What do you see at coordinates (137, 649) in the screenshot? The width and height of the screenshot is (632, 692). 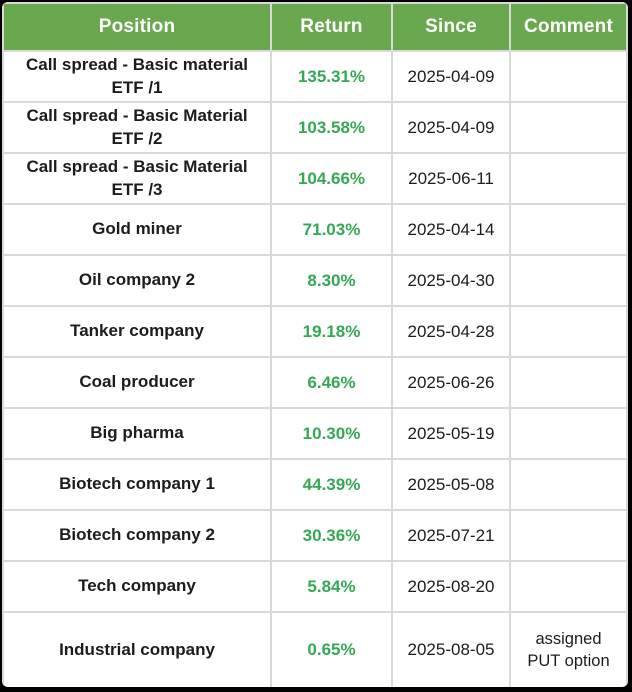 I see `position-cell: Industrial company` at bounding box center [137, 649].